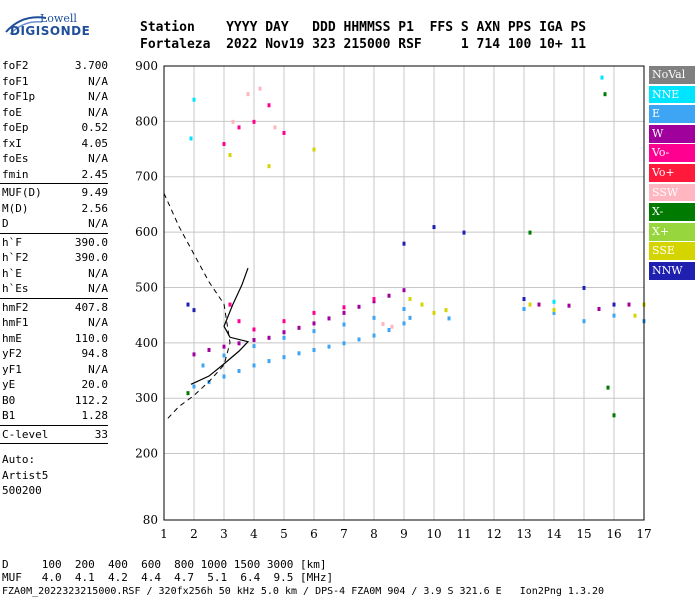 This screenshot has height=600, width=700. What do you see at coordinates (56, 308) in the screenshot?
I see `param-row: hmF2 407.8` at bounding box center [56, 308].